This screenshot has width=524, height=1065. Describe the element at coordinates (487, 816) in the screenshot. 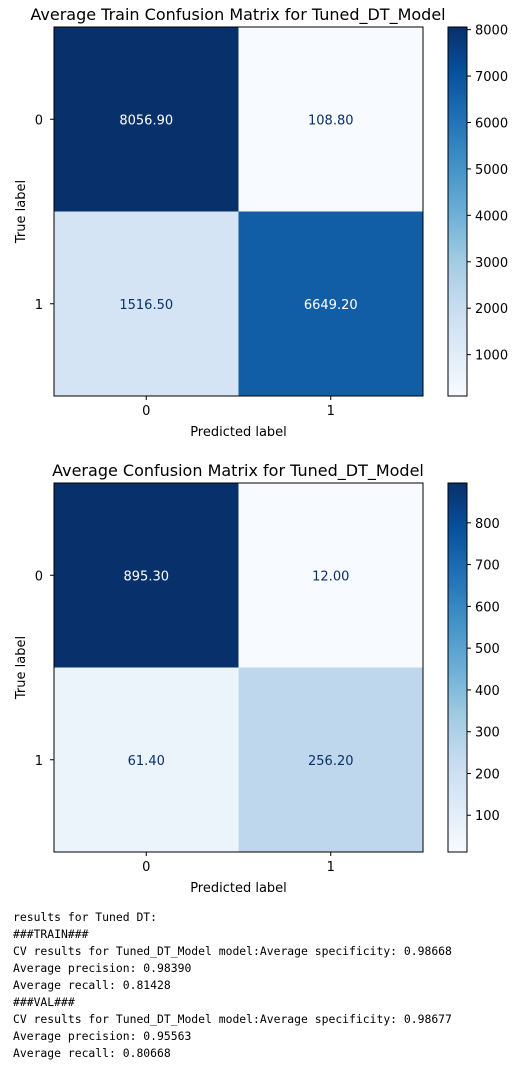

I see `colorbar-tick-label: 100` at that location.